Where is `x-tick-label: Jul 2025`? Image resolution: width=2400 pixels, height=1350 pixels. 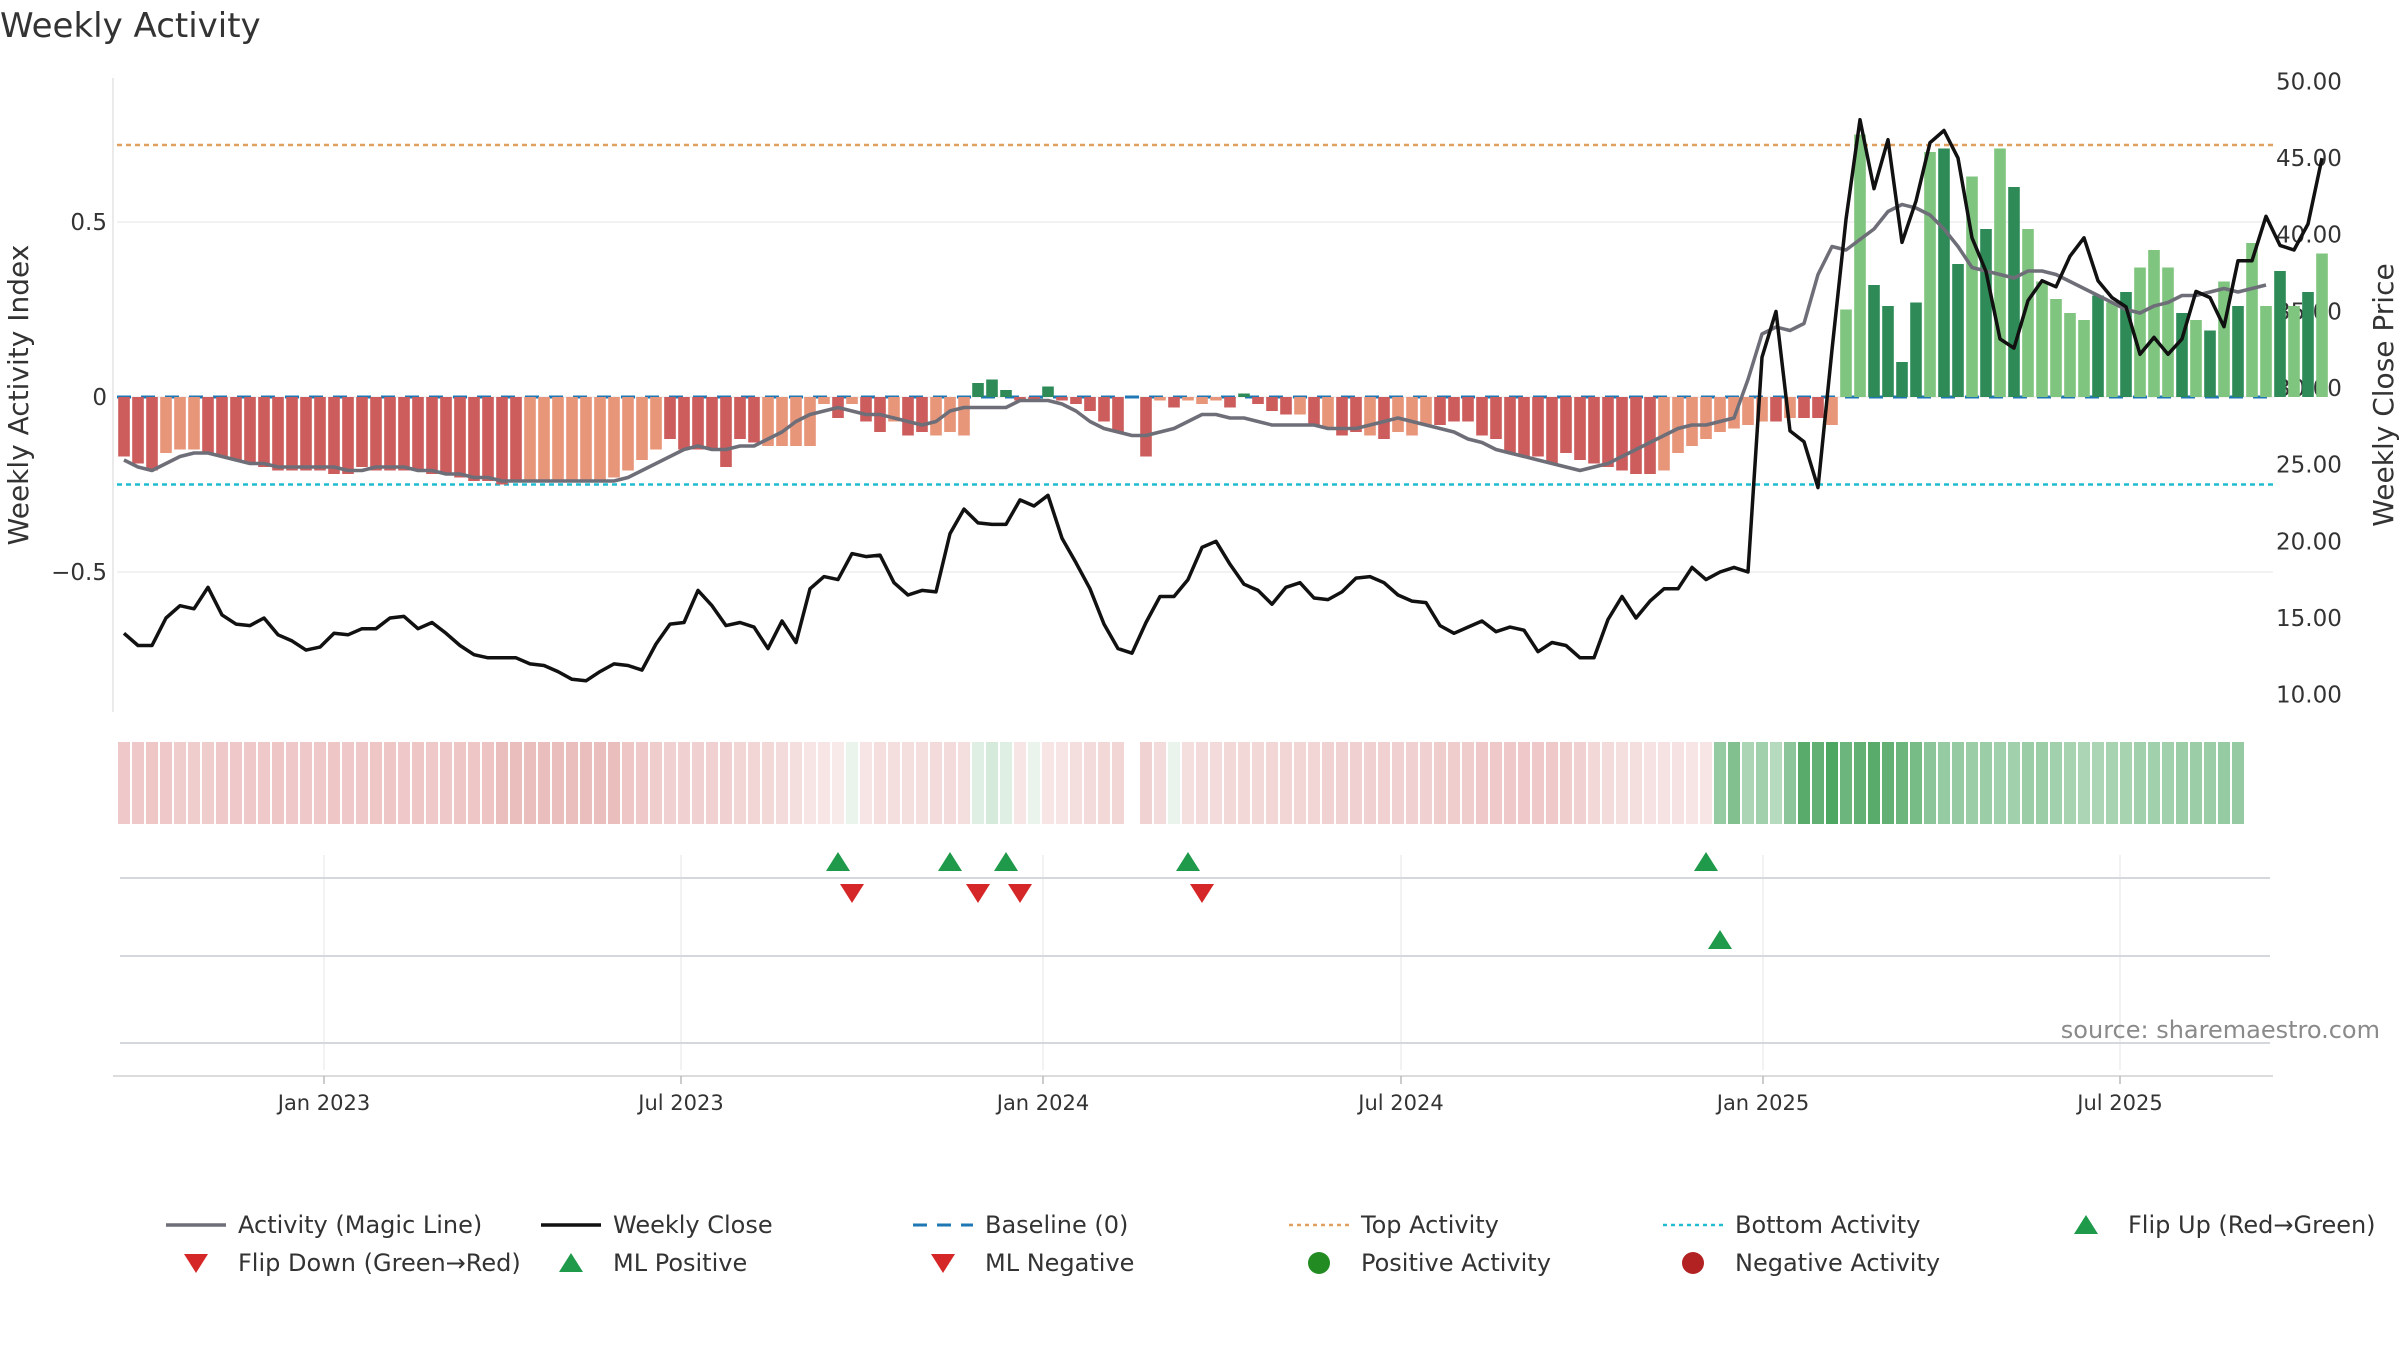 x-tick-label: Jul 2025 is located at coordinates (2118, 1103).